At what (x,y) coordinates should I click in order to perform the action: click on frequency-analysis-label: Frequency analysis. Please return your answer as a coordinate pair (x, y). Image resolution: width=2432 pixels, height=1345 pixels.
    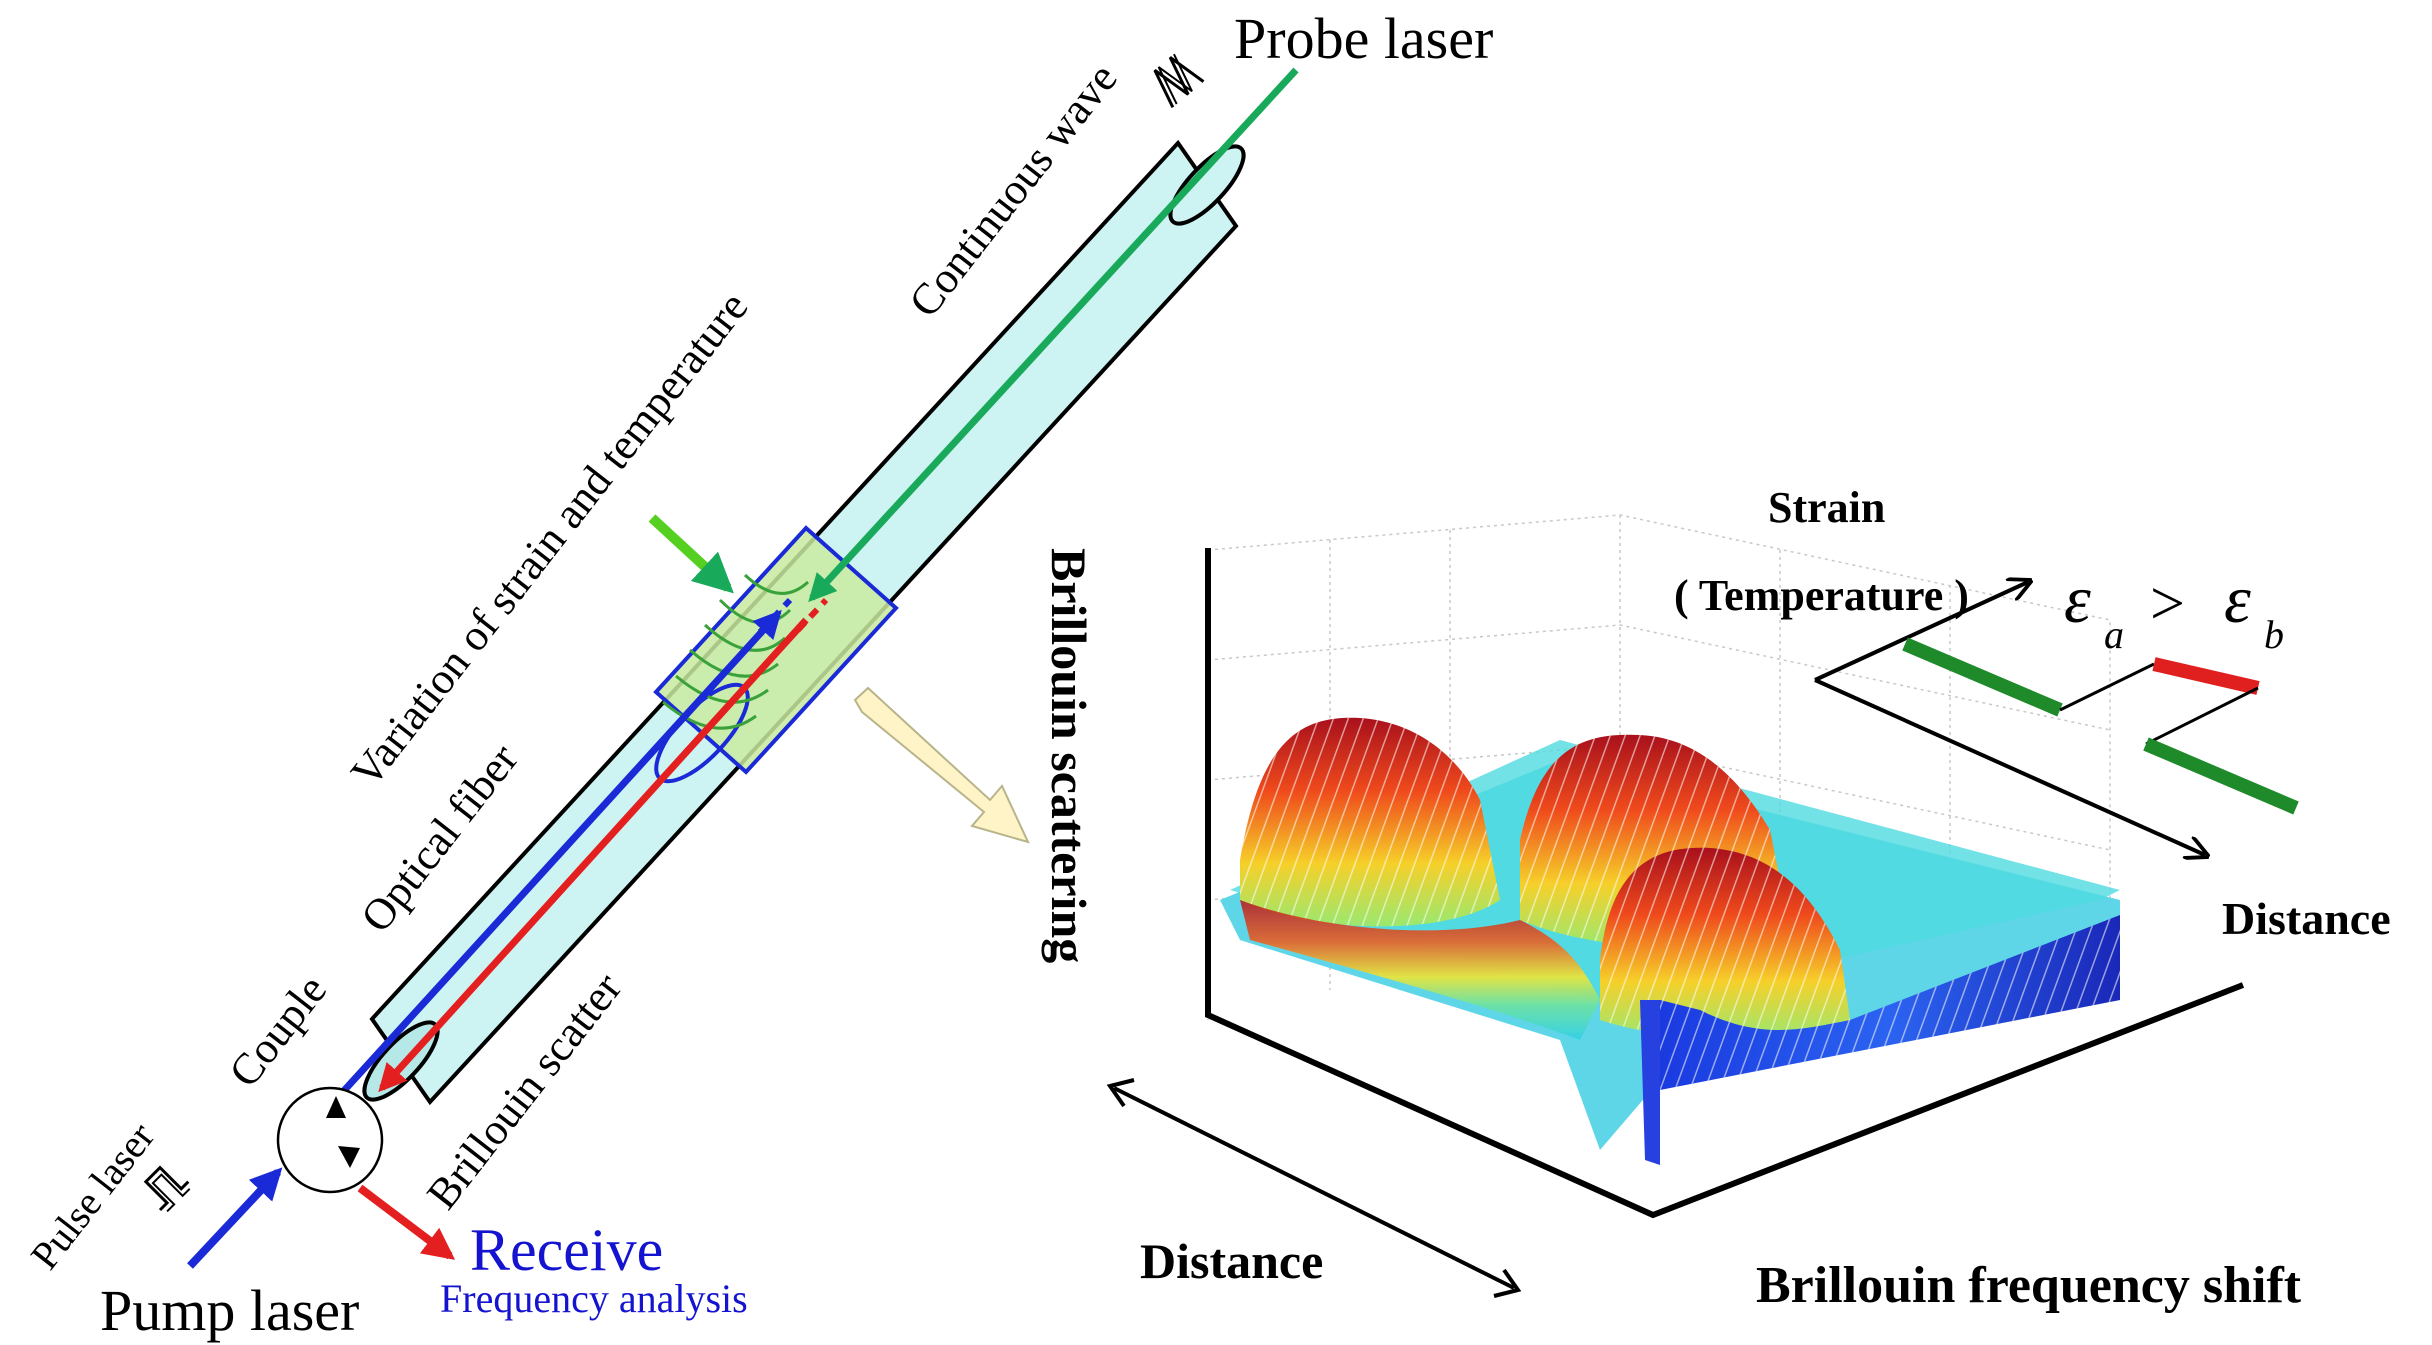
    Looking at the image, I should click on (594, 1298).